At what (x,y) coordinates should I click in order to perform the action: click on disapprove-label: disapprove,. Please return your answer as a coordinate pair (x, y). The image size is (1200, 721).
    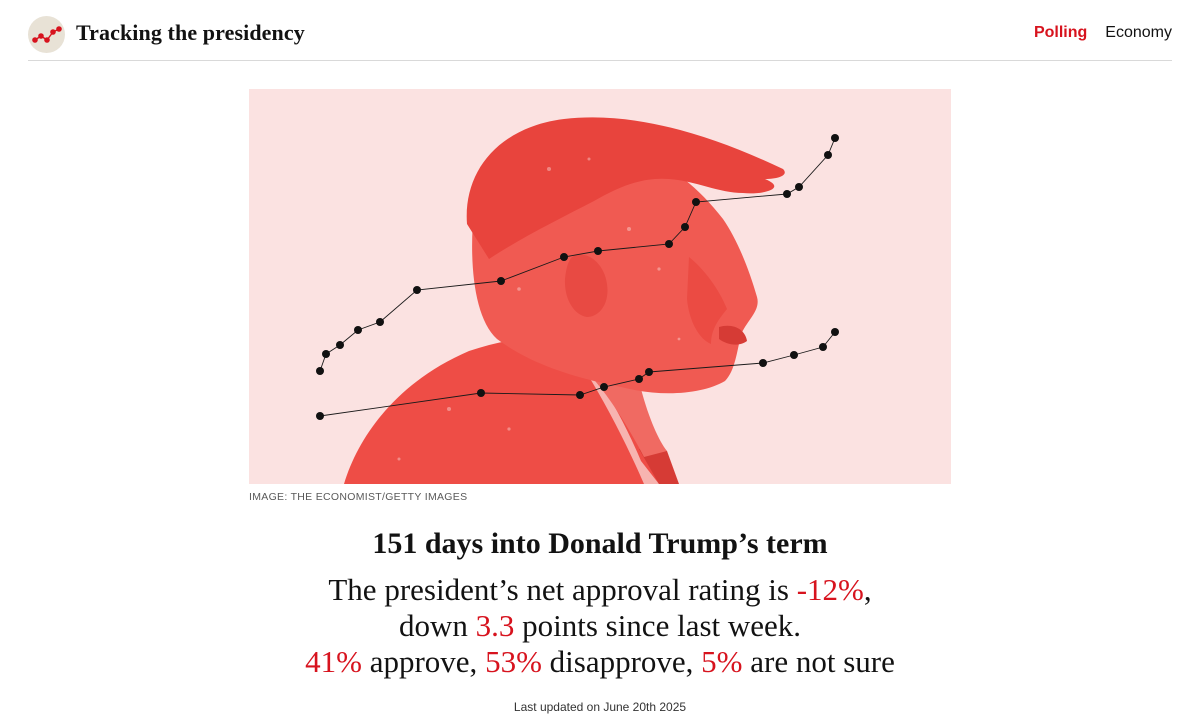
    Looking at the image, I should click on (621, 661).